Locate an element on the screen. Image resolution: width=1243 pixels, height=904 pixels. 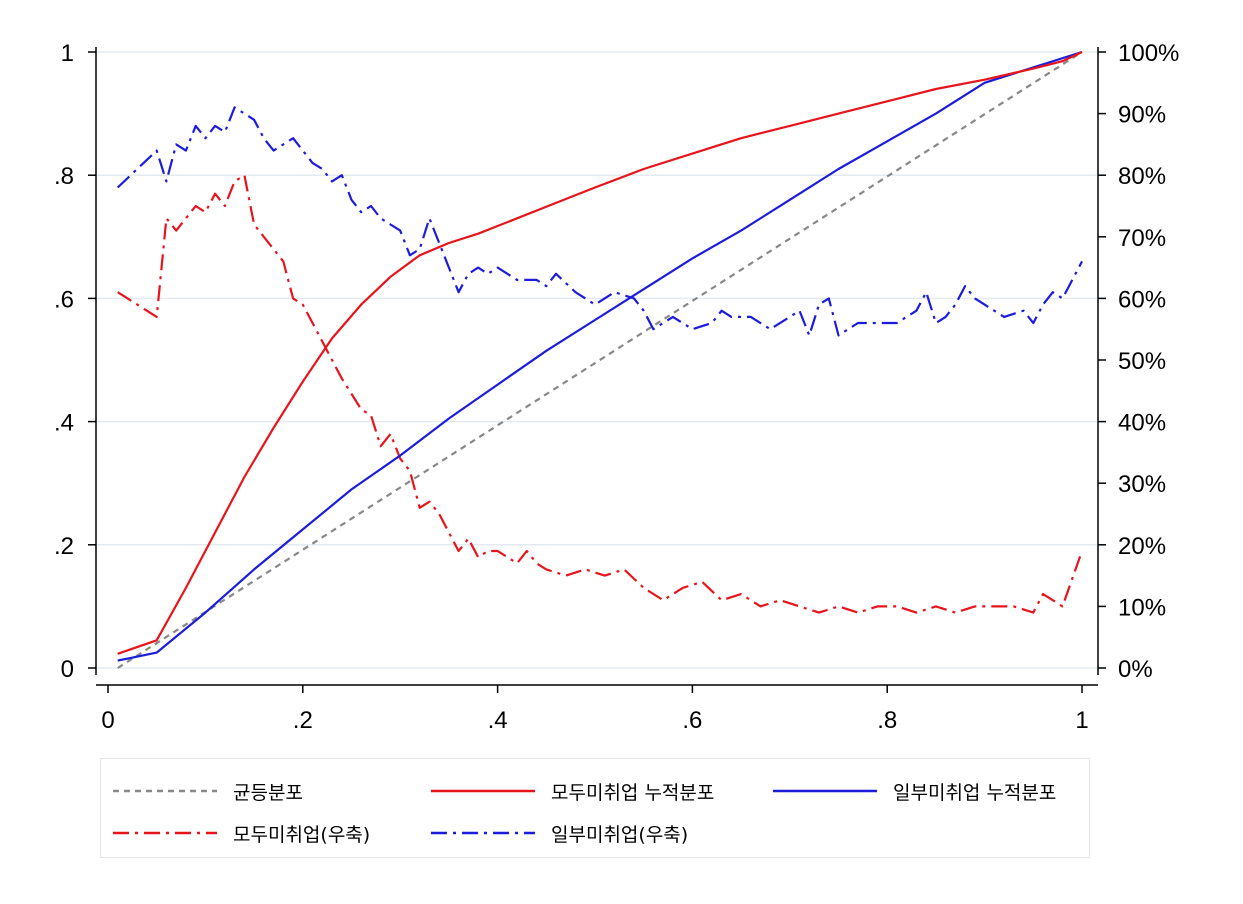
y-tick-label-3: .6 is located at coordinates (64, 299).